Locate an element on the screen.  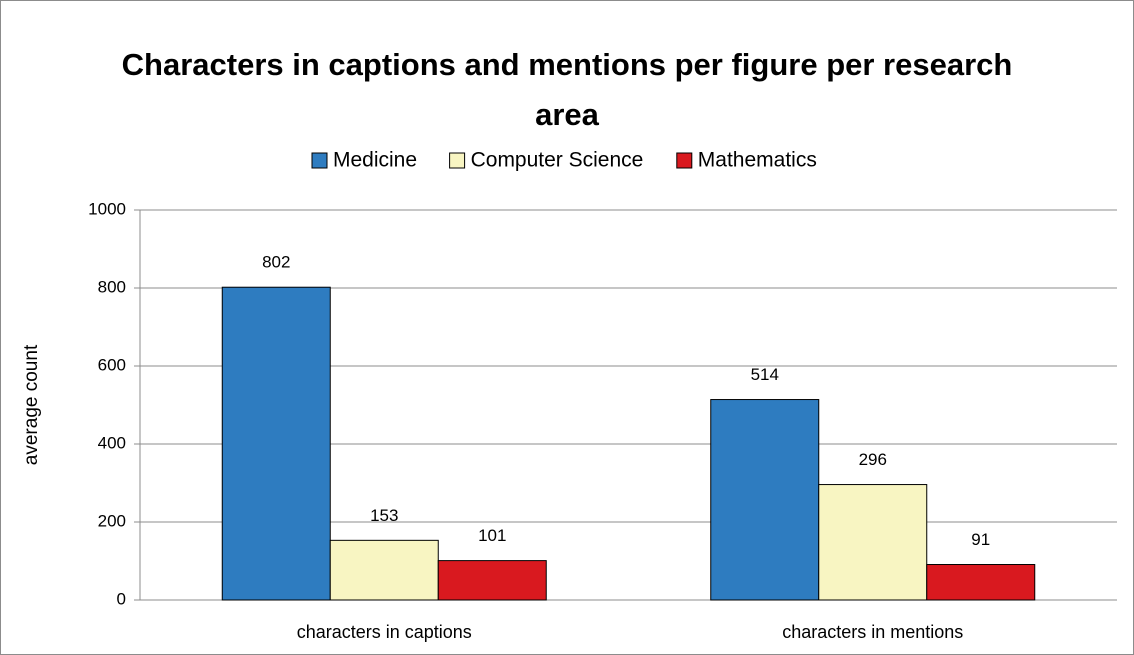
y-axis-label: average count is located at coordinates (31, 404).